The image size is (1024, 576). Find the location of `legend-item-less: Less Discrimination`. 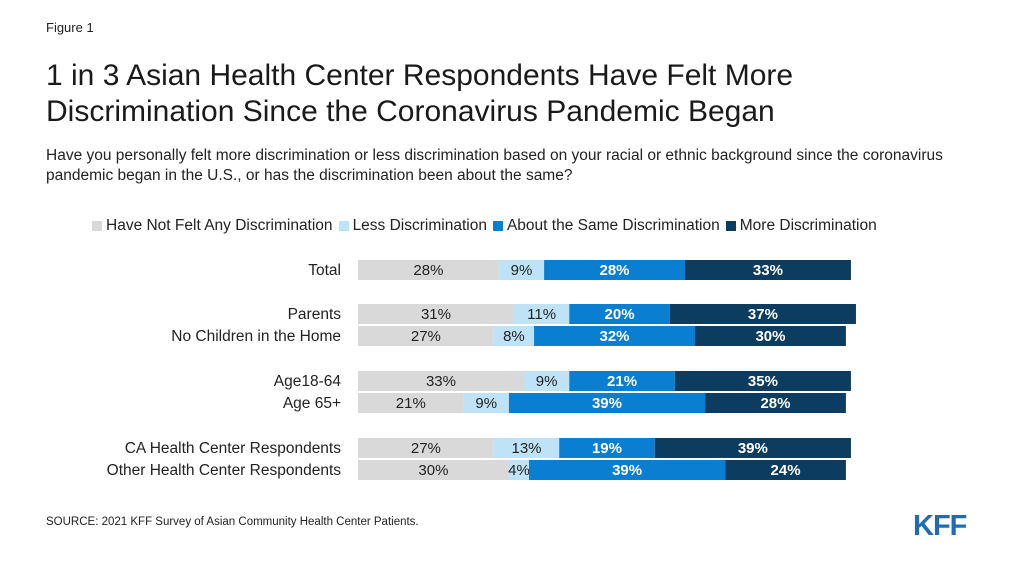

legend-item-less: Less Discrimination is located at coordinates (412, 226).